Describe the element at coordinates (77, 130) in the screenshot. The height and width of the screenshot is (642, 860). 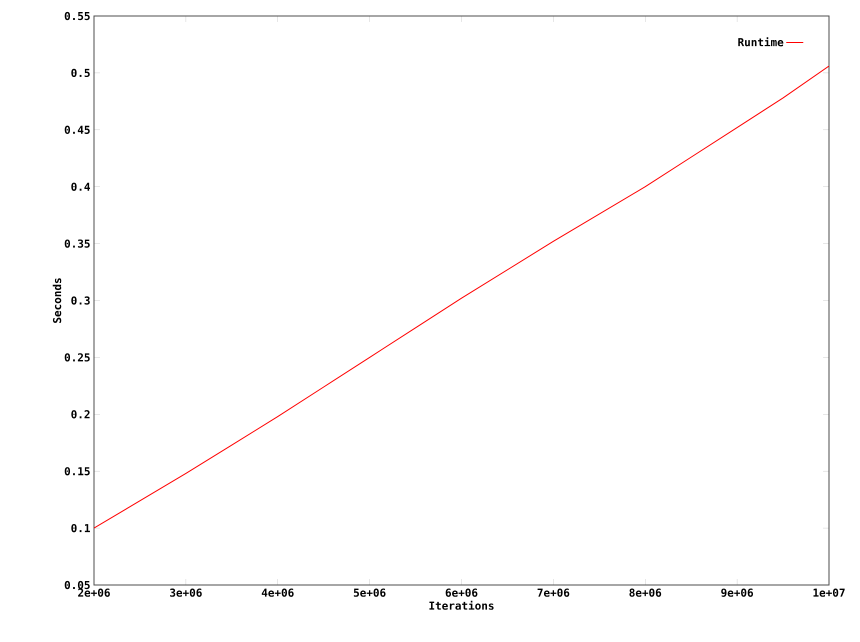
I see `y-tick-label: 0.45` at that location.